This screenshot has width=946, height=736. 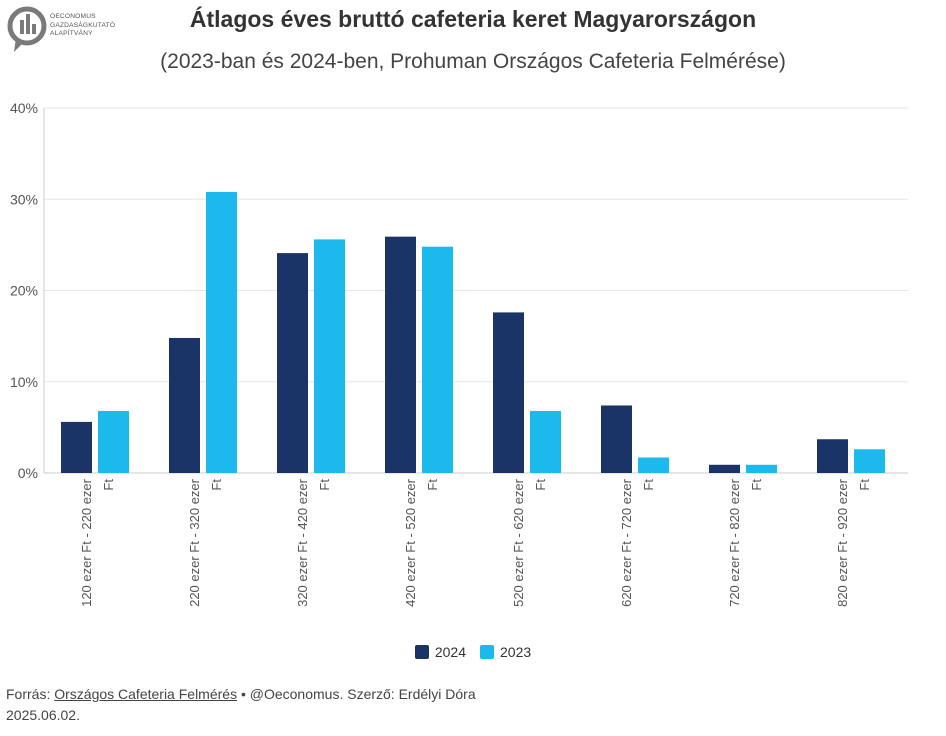 I want to click on footer-prefix: Forrás:, so click(x=30, y=694).